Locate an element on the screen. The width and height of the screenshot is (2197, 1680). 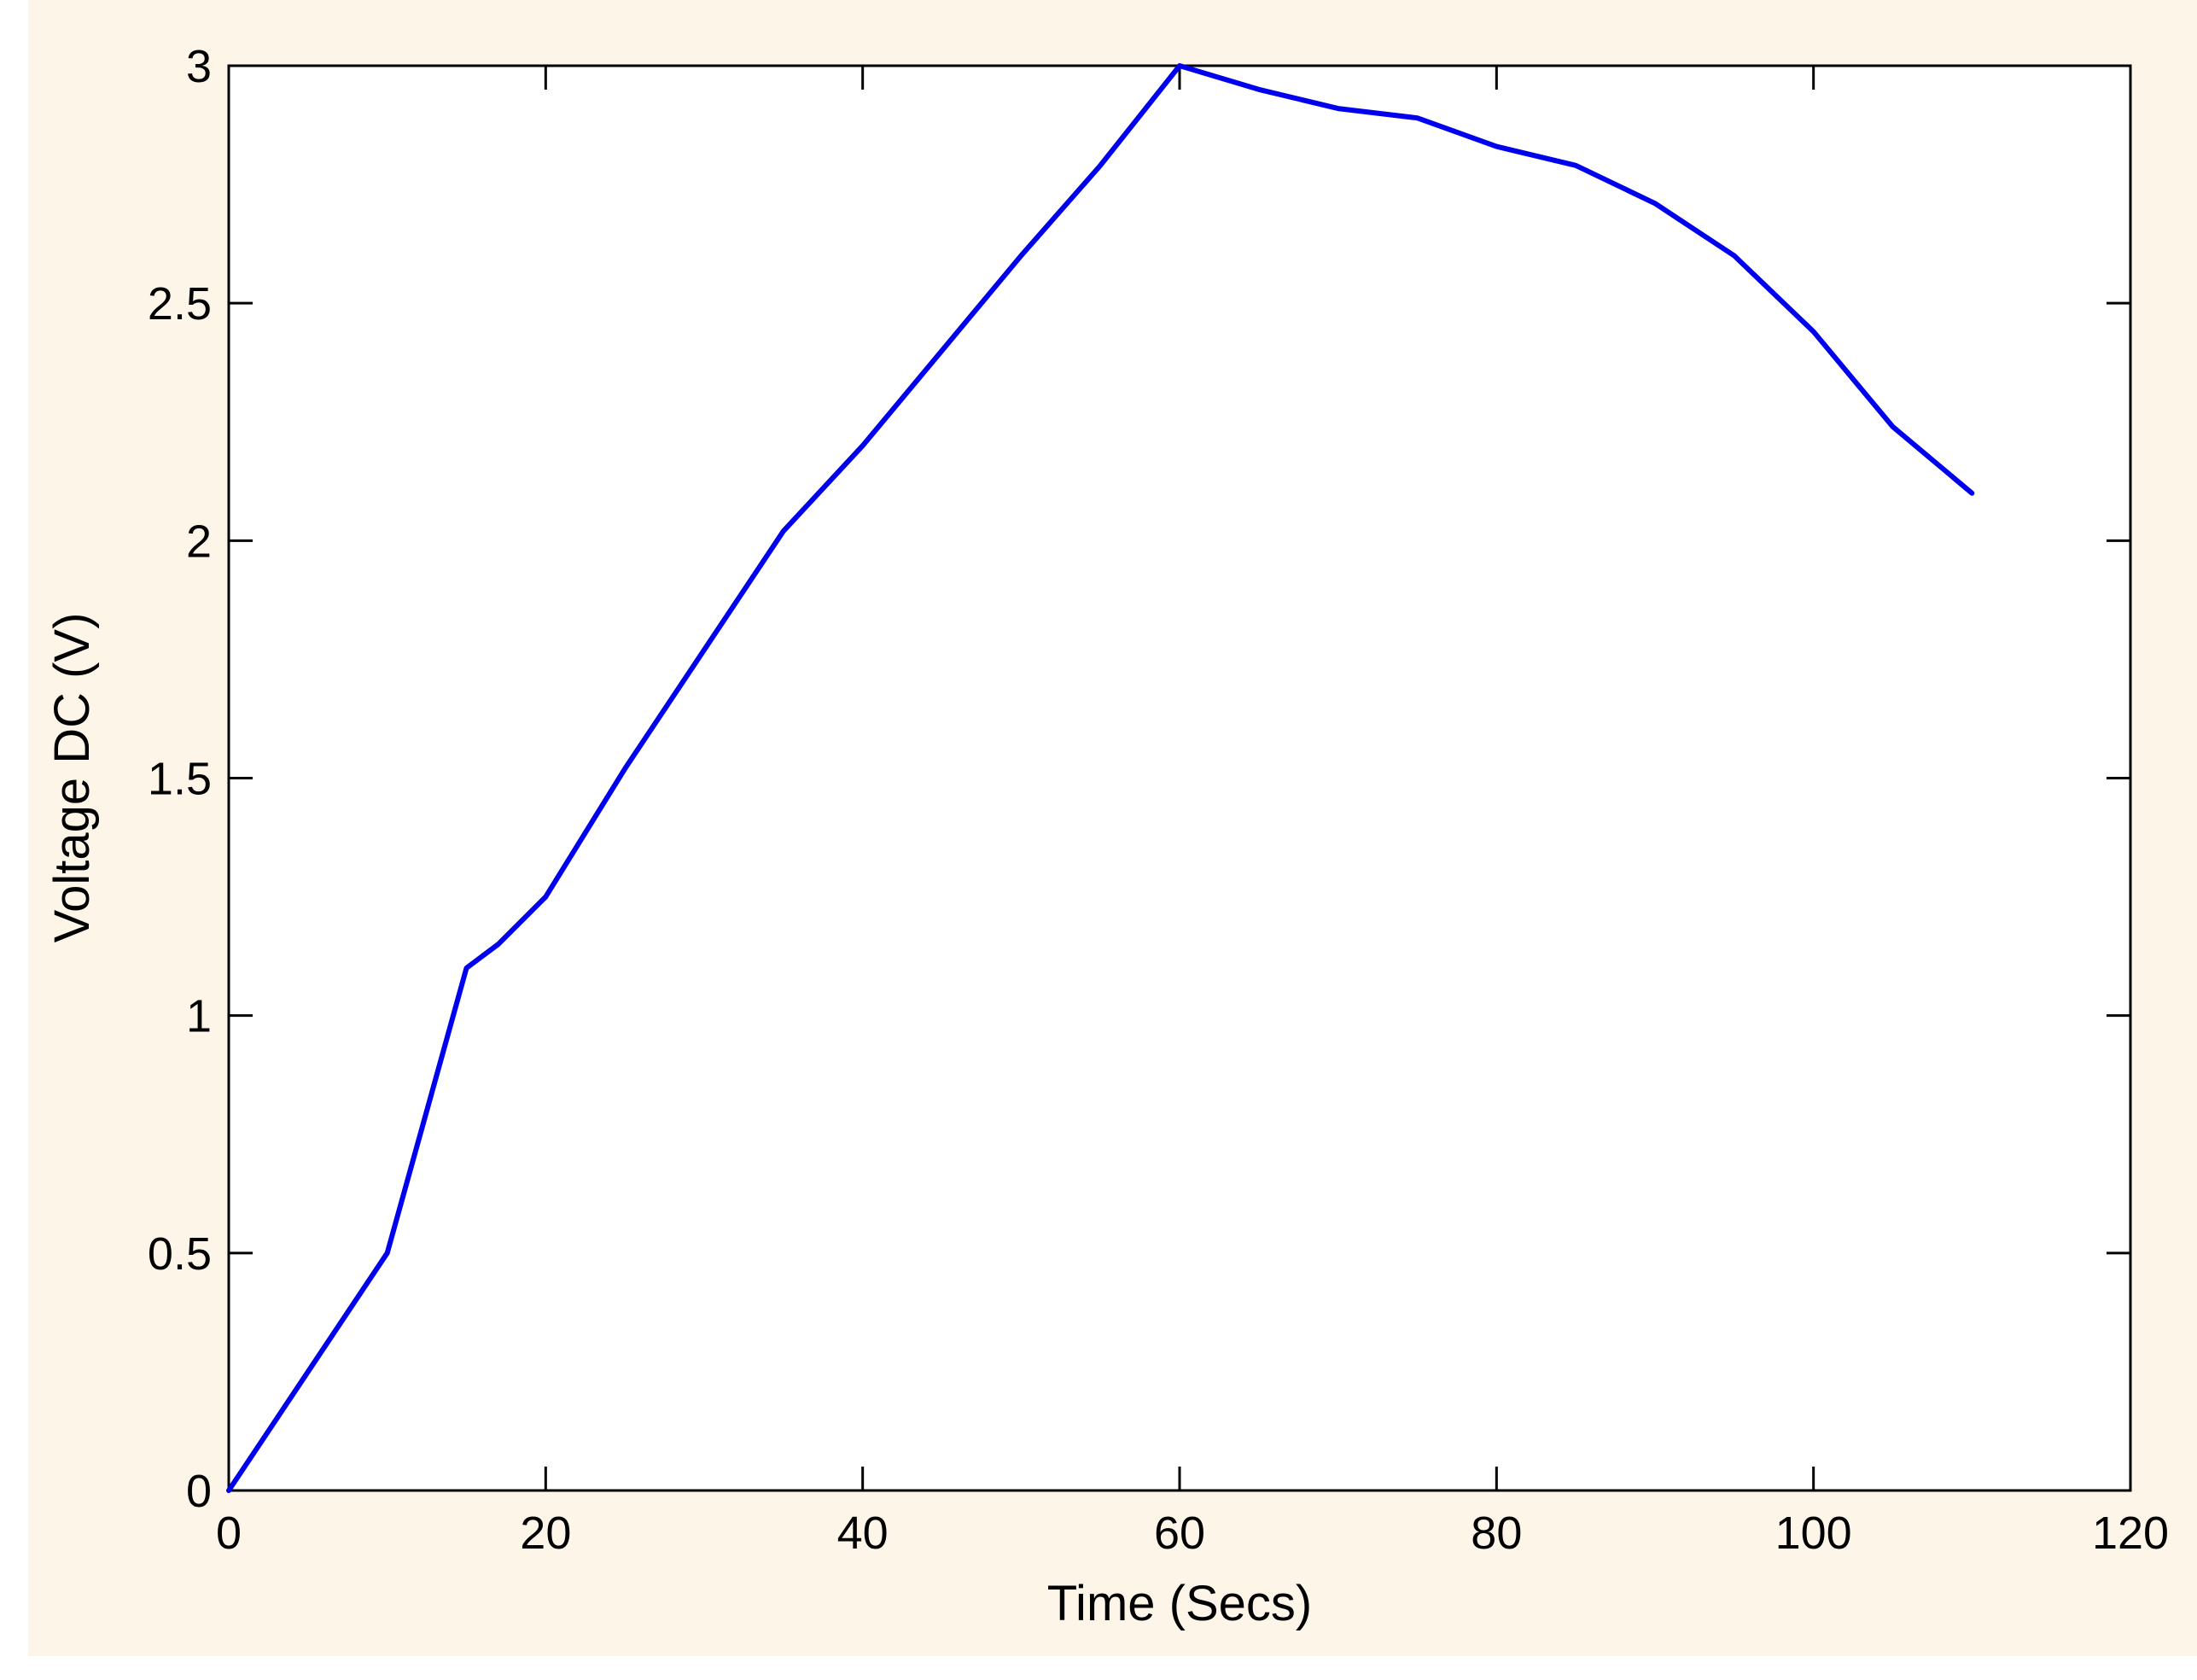
x-tick-label: 0 is located at coordinates (229, 1533).